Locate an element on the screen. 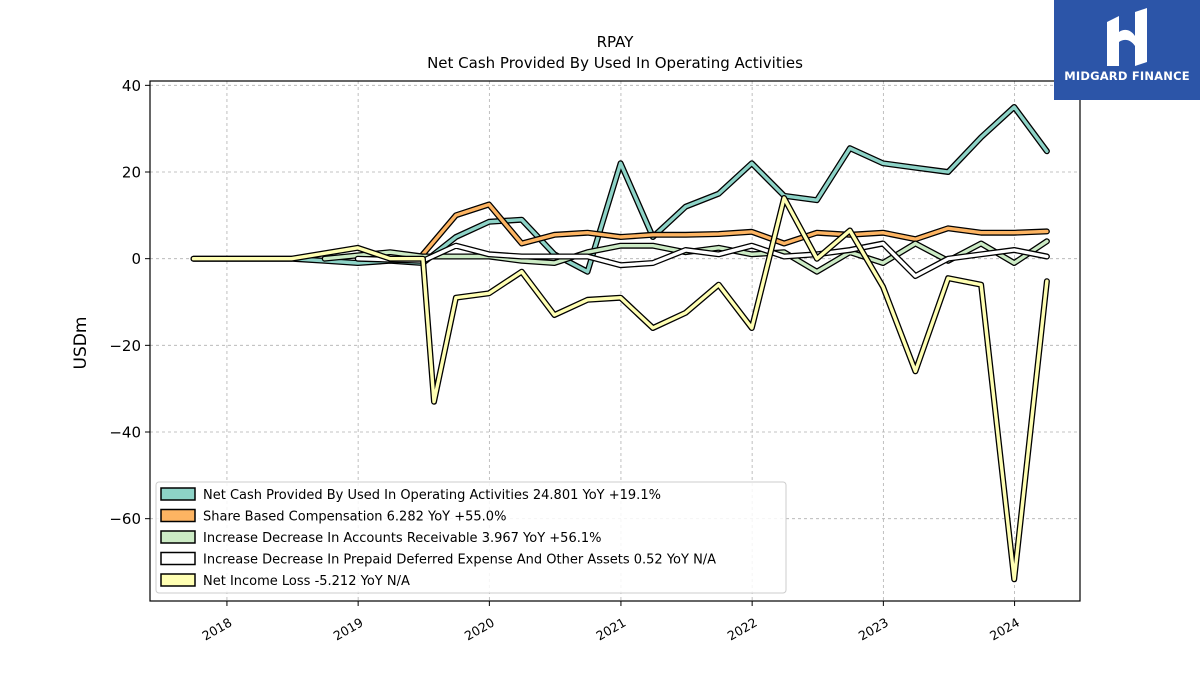  x-tick-label: 2018 is located at coordinates (216, 629).